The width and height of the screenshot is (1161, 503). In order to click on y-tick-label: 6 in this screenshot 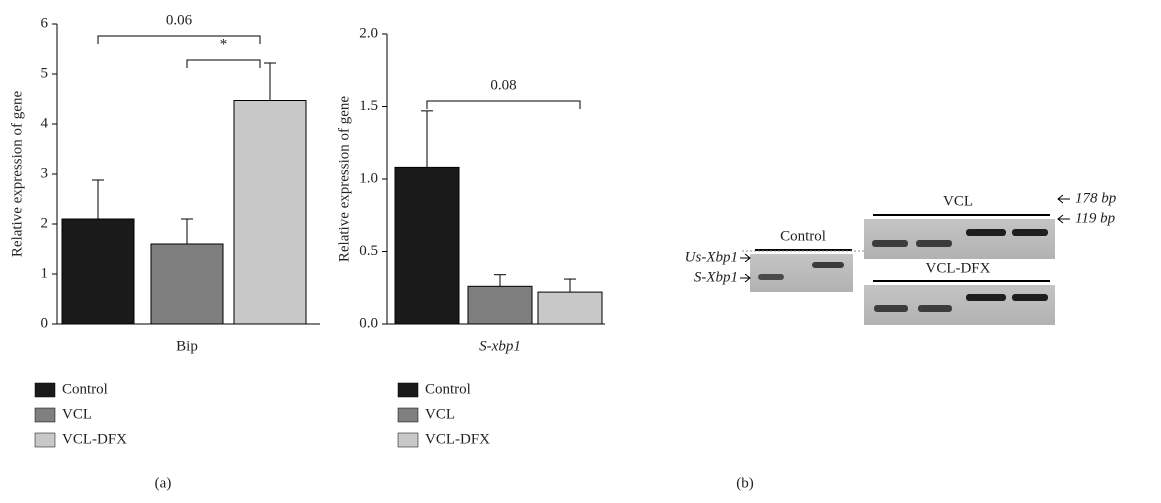, I will do `click(45, 23)`.